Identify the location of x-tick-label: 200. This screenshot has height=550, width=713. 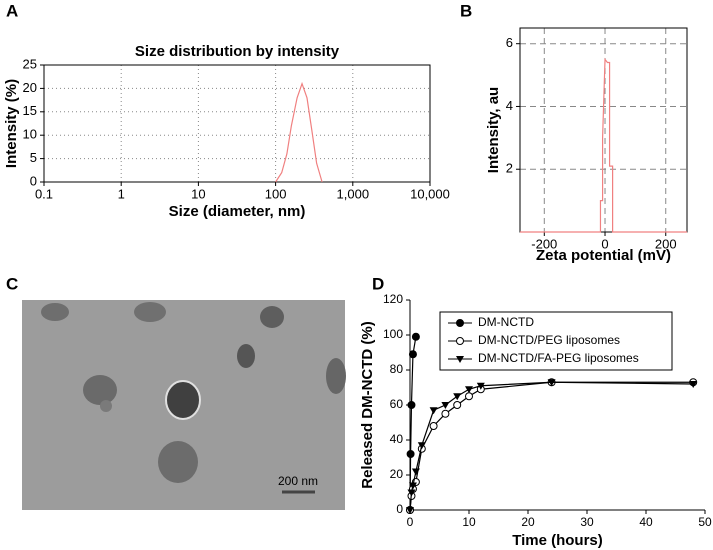
(666, 243).